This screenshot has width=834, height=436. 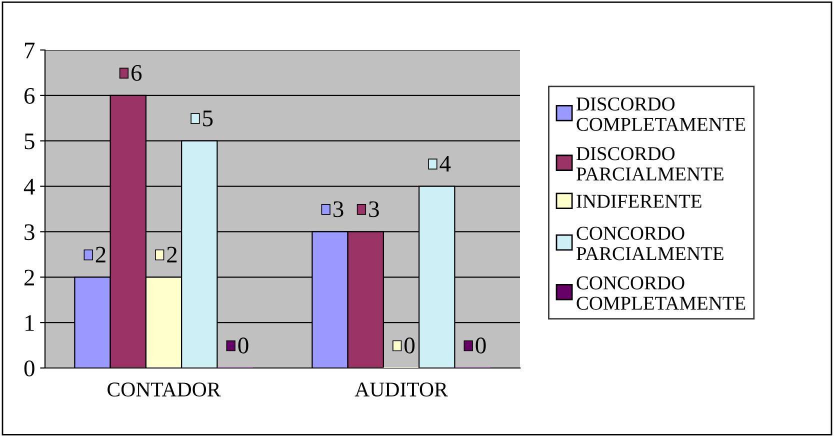 I want to click on y-tick-label: 6, so click(x=29, y=96).